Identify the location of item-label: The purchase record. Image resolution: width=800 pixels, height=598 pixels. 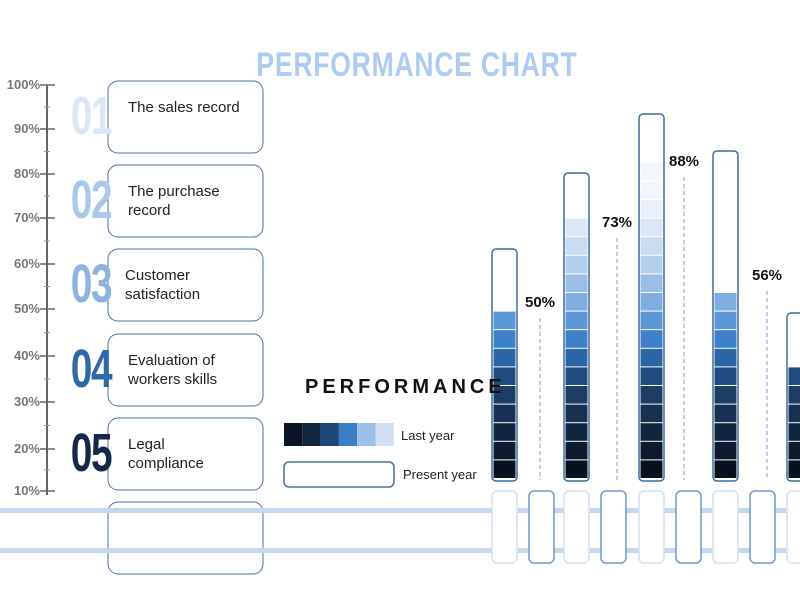
(174, 201).